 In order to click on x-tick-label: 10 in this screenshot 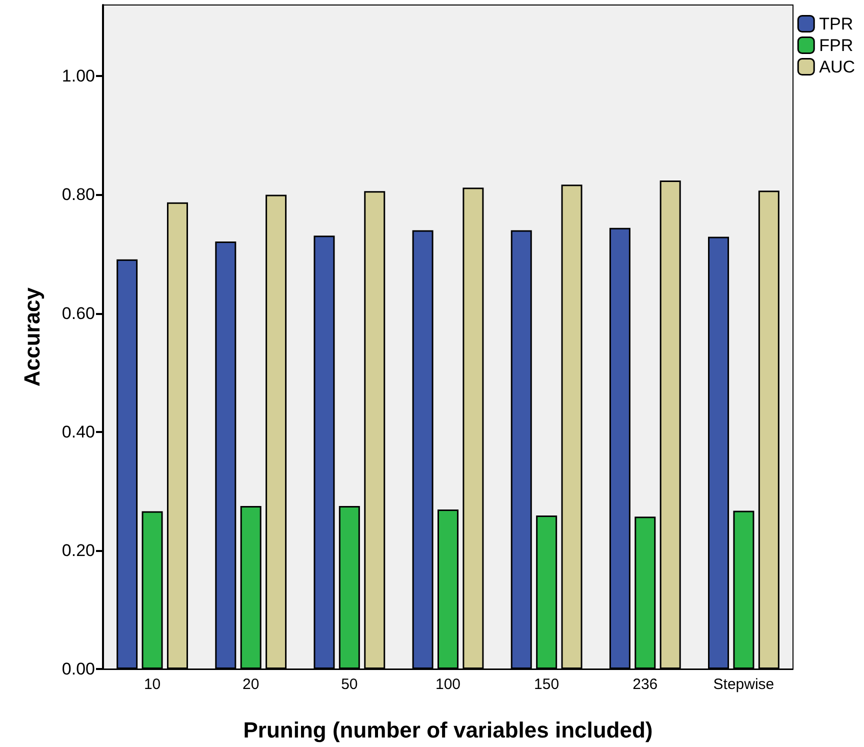, I will do `click(152, 684)`.